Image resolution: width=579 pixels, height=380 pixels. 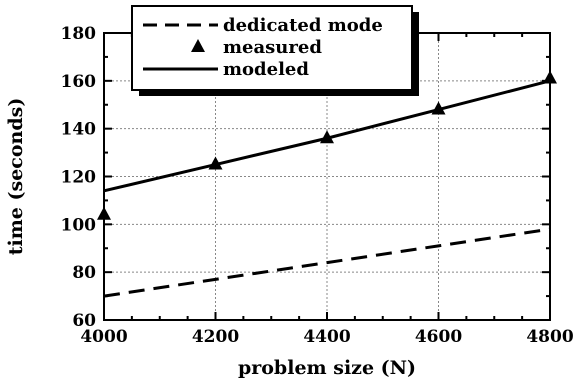 I want to click on legend-box, so click(x=272, y=48).